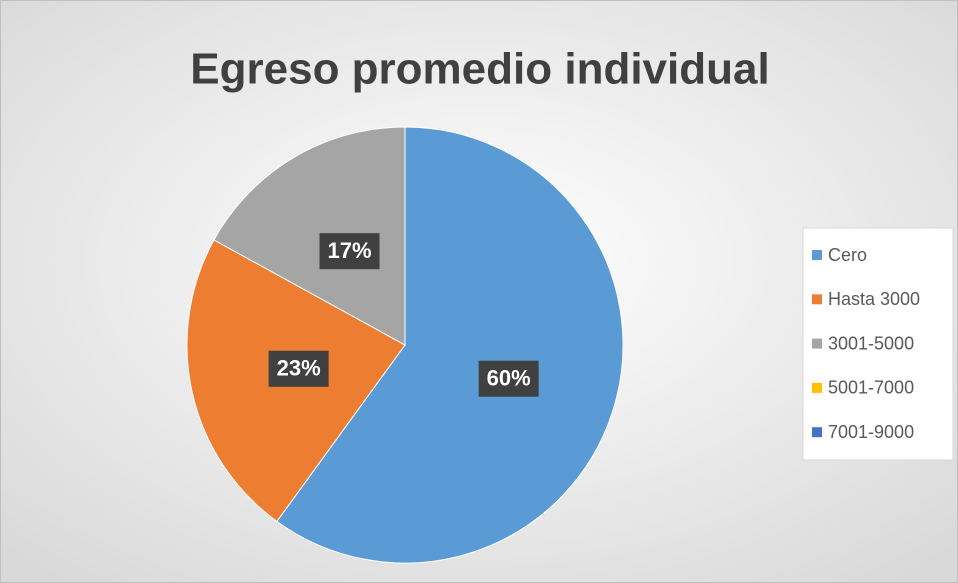  What do you see at coordinates (479, 69) in the screenshot?
I see `chart-title: Egreso promedio individual` at bounding box center [479, 69].